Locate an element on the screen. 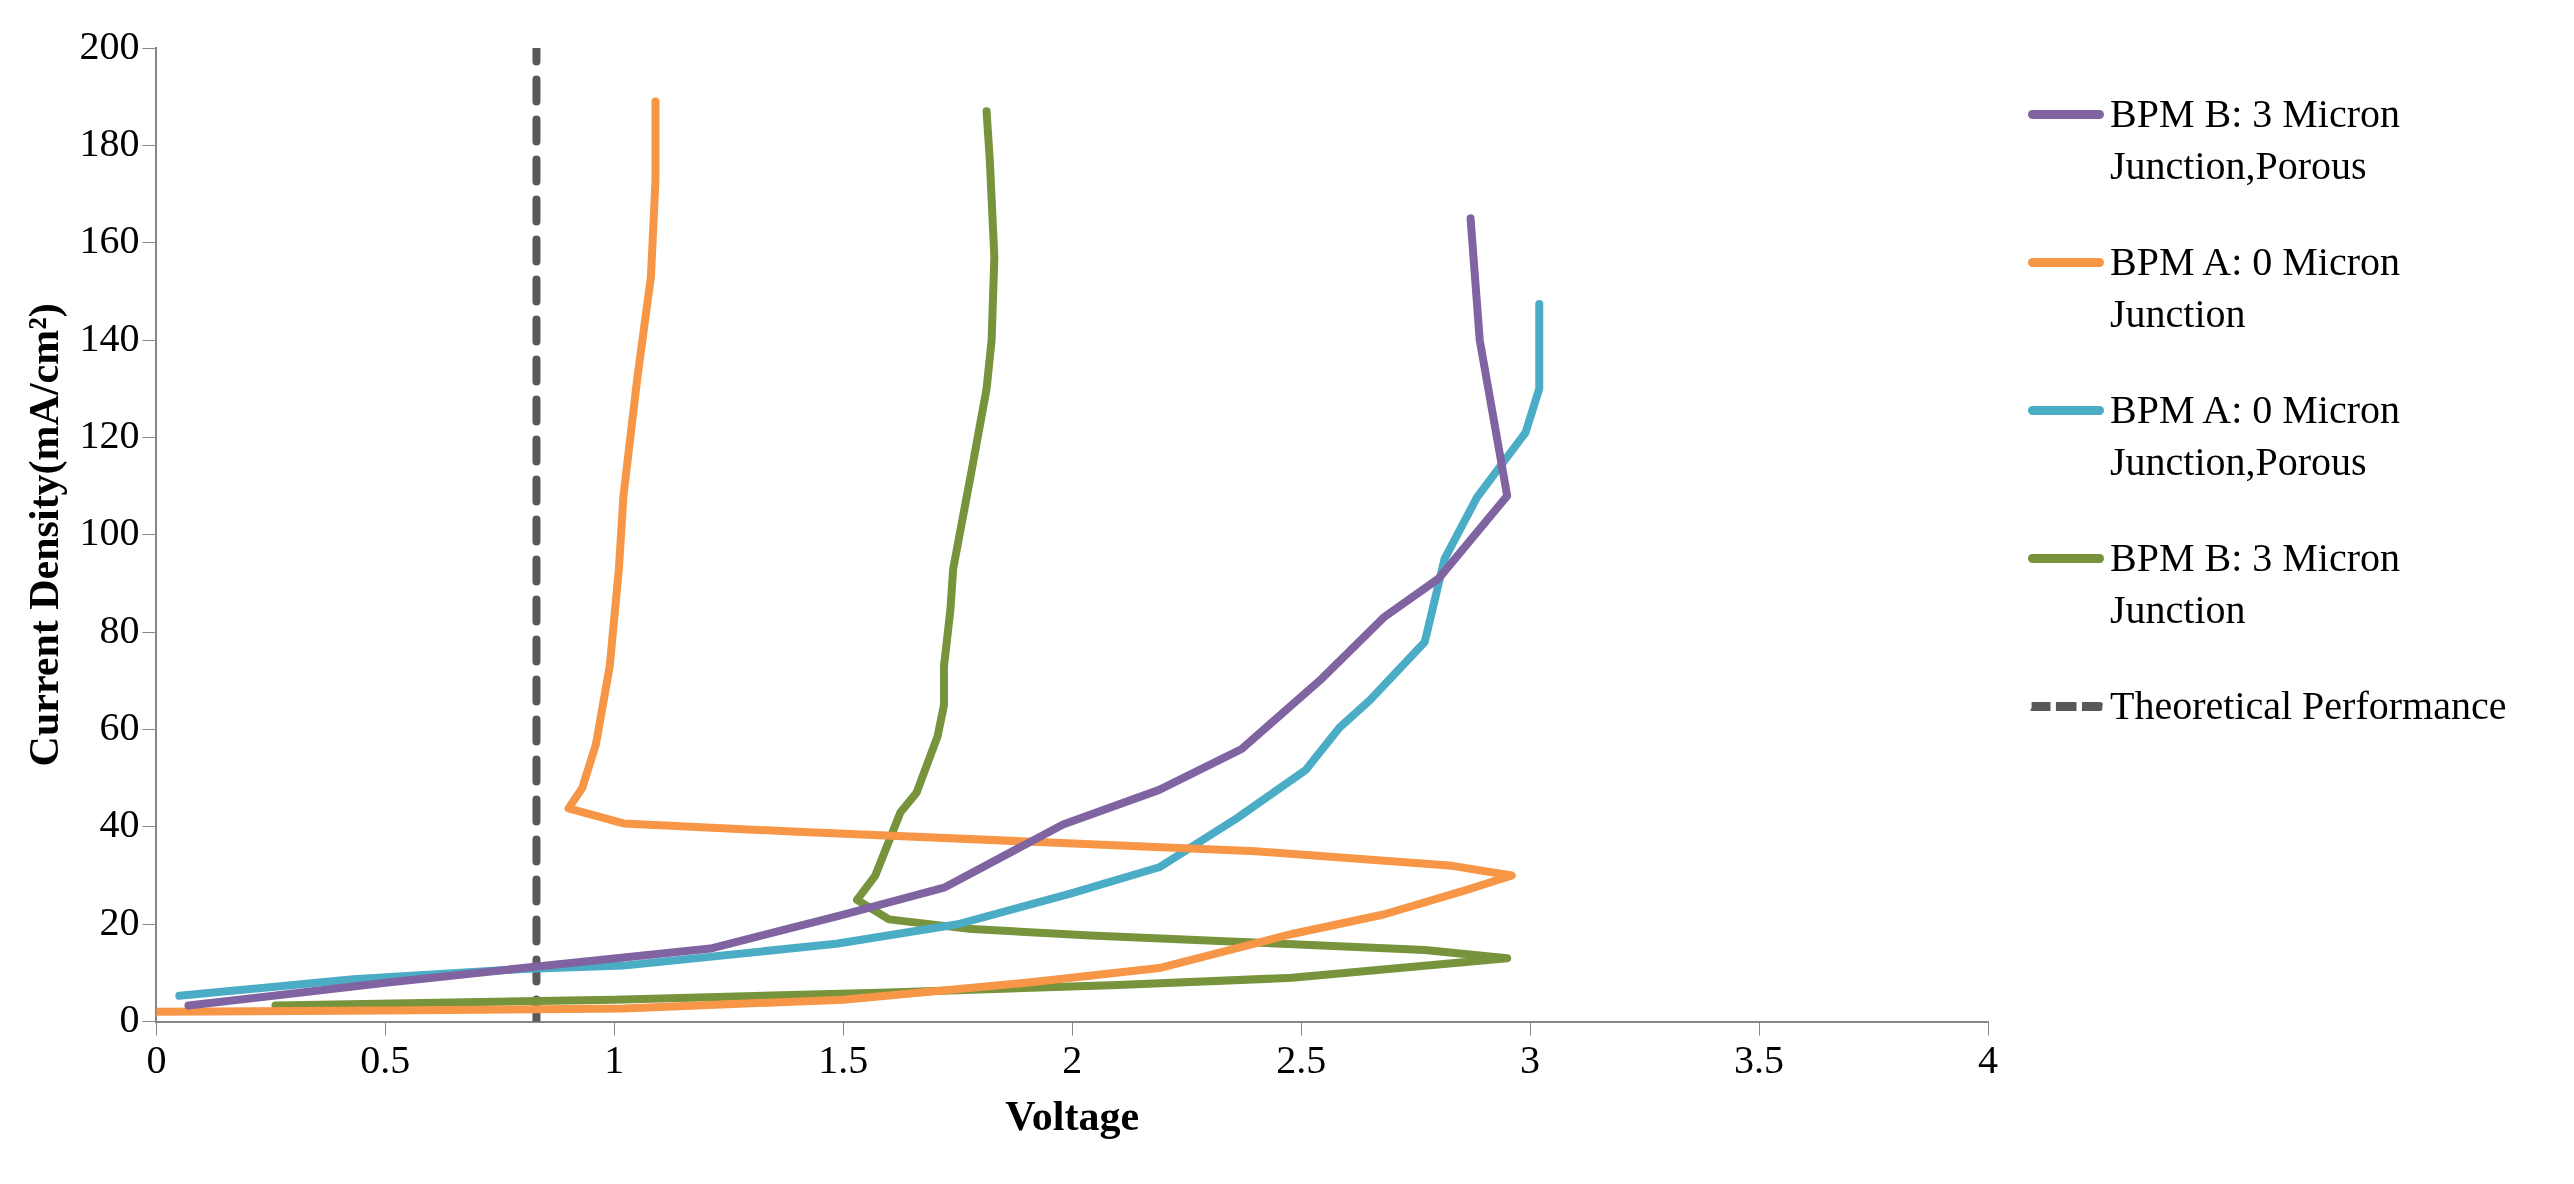  y-tick-label: 20 is located at coordinates (119, 921).